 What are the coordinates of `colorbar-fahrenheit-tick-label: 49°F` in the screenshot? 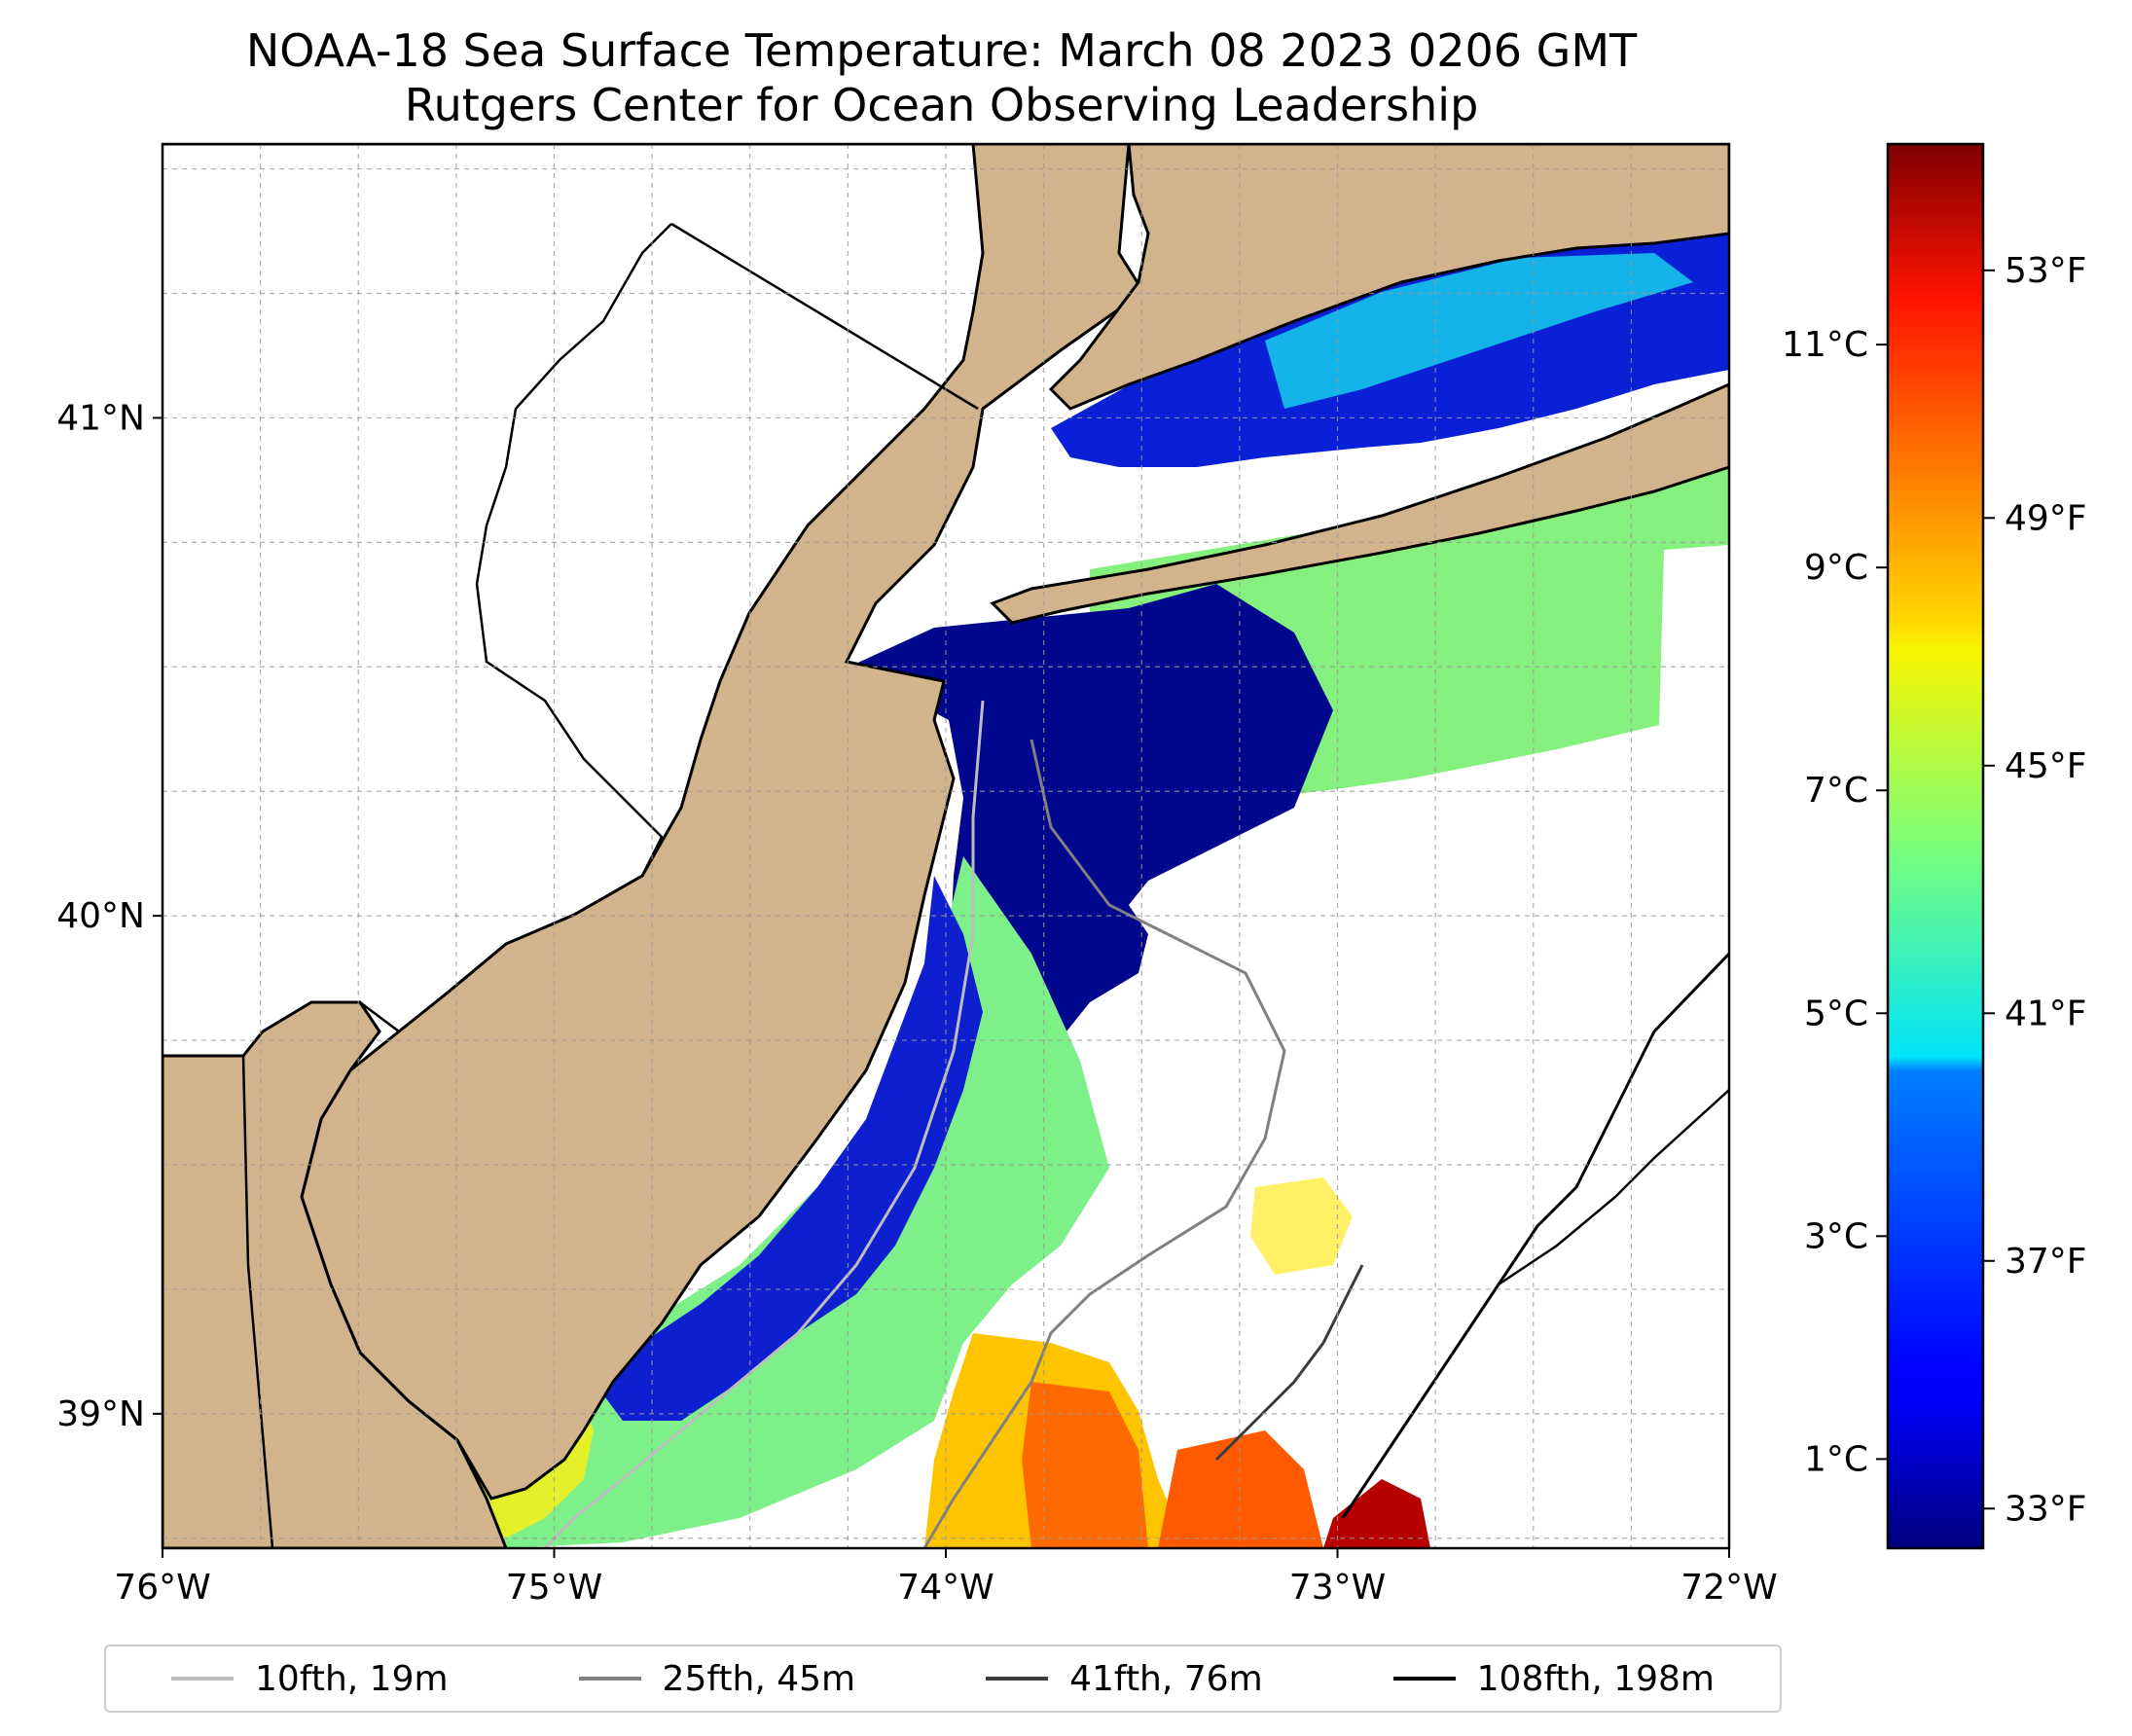 It's located at (2046, 518).